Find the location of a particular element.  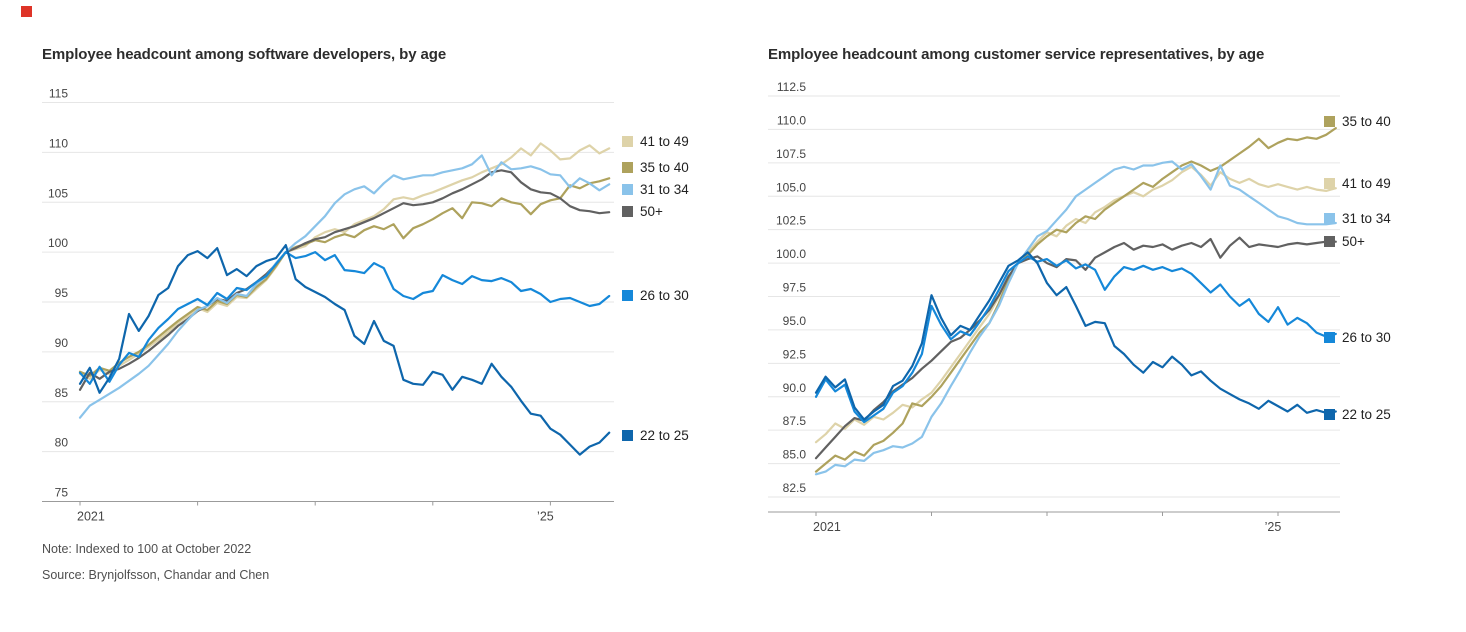

y-tick-label: 82.5 is located at coordinates (795, 488).